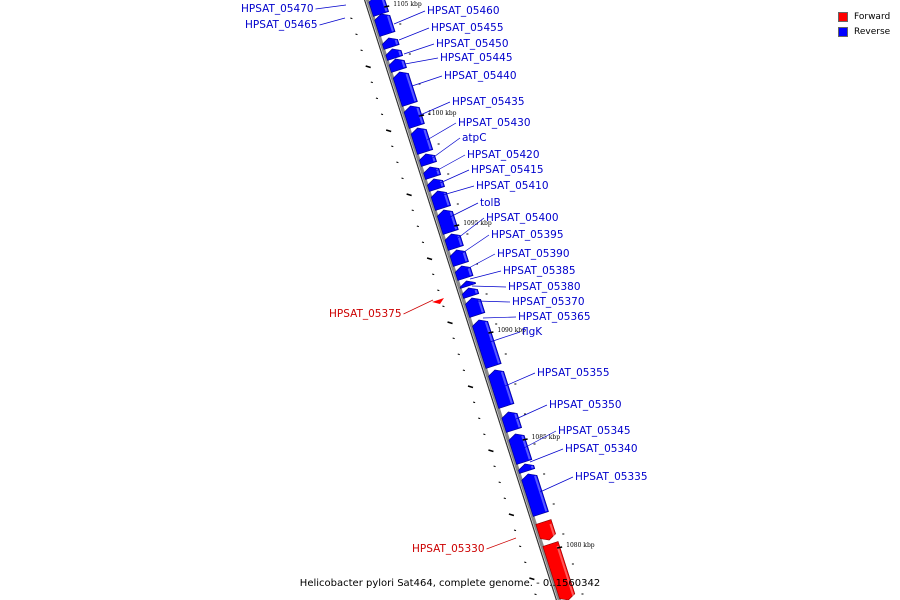  I want to click on gene-label: HPSAT_05370, so click(530, 302).